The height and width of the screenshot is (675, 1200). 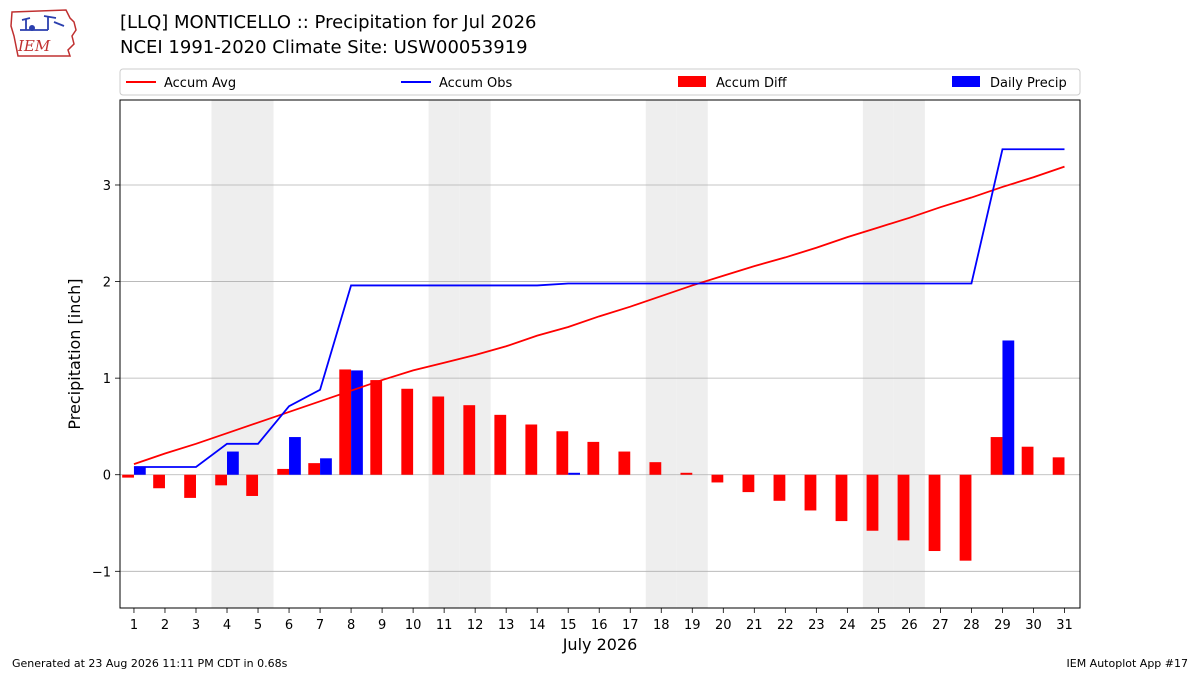 I want to click on x-tick-label: 2, so click(x=165, y=625).